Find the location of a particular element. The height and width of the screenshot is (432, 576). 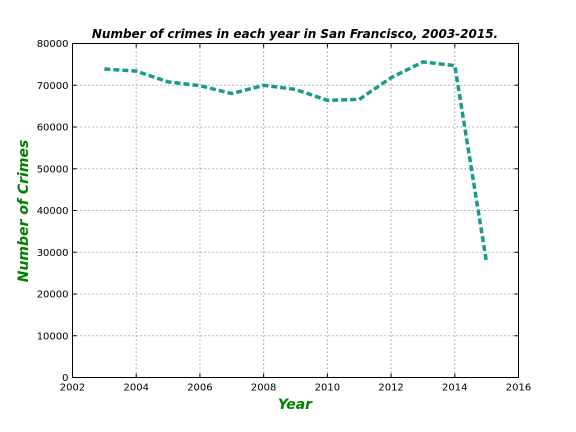

y-tick-label: 60000 is located at coordinates (53, 128).